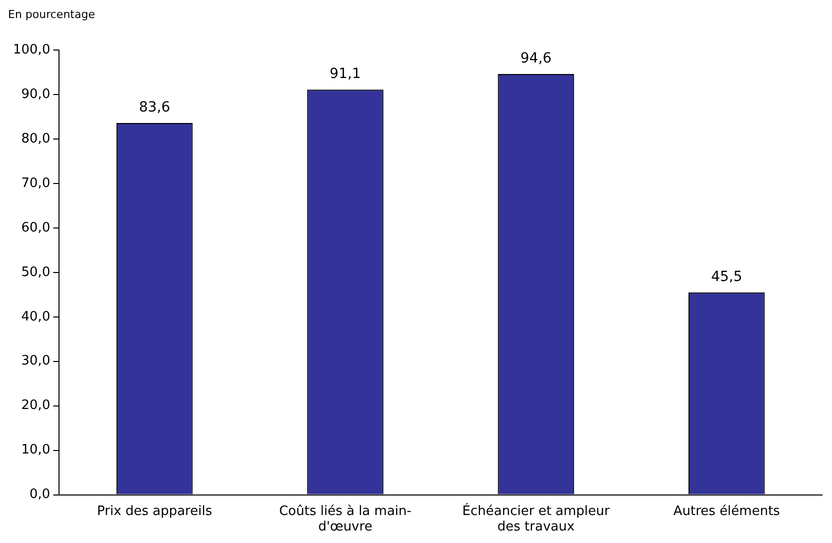  What do you see at coordinates (726, 511) in the screenshot?
I see `x-tick-label: Autres éléments` at bounding box center [726, 511].